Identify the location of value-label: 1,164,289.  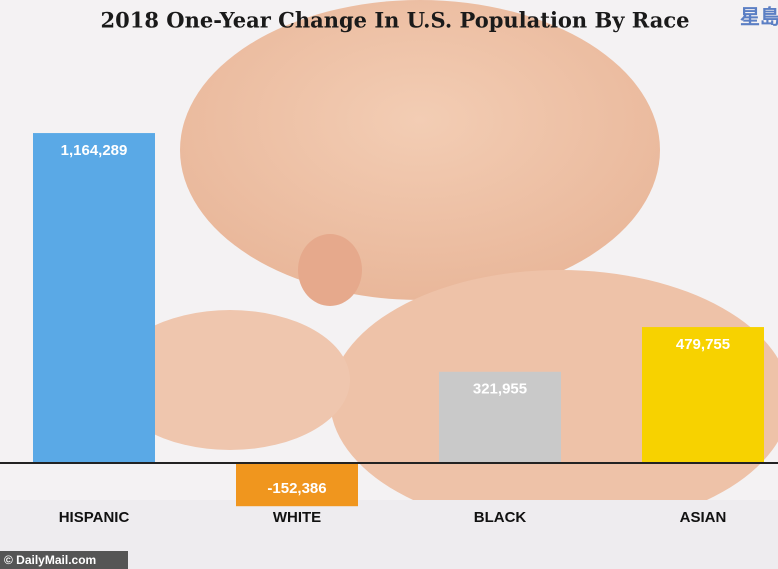
(94, 150).